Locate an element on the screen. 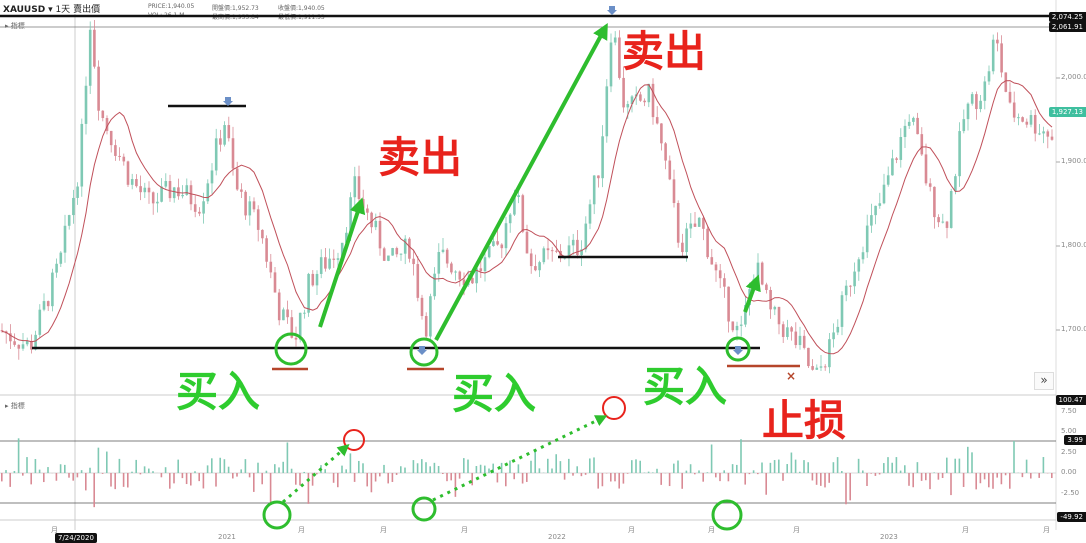 This screenshot has height=543, width=1086. level-badge: 2,061.91 is located at coordinates (1067, 27).